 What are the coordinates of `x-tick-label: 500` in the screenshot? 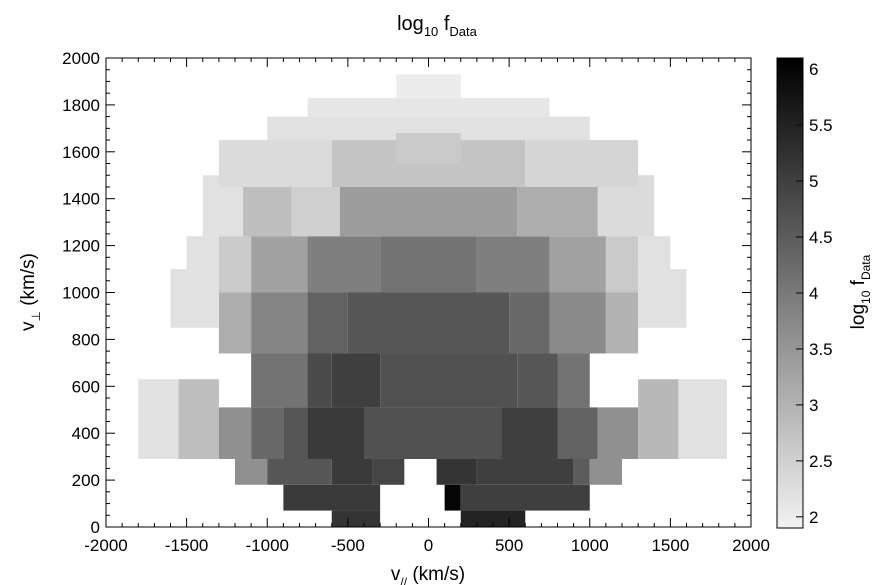 It's located at (509, 545).